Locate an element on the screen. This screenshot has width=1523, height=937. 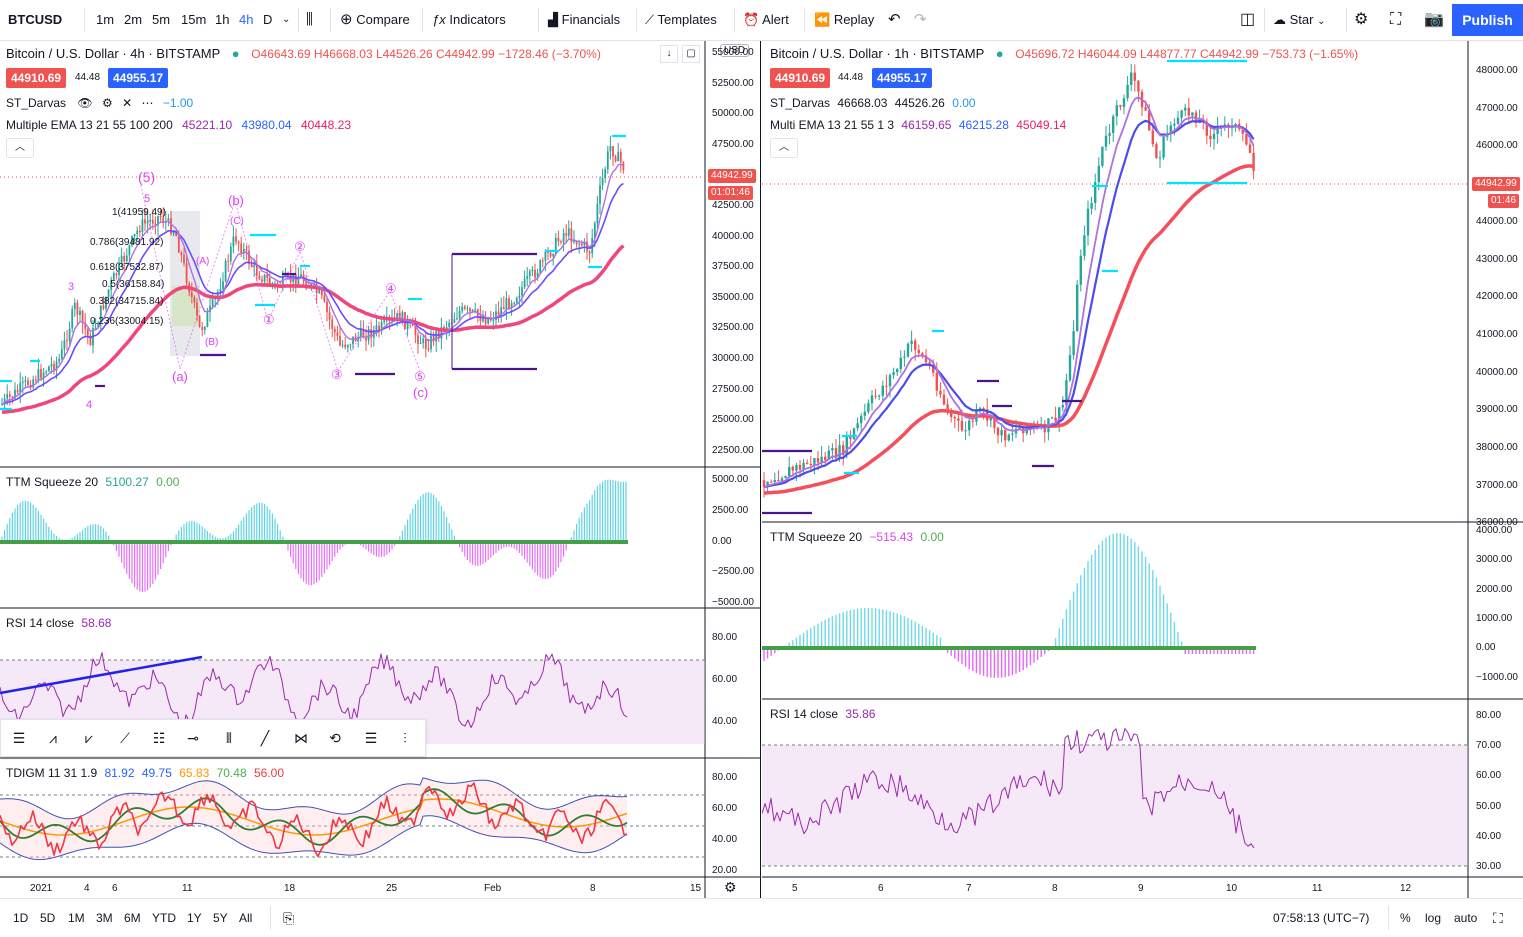
scroll-down-icon: ↓ is located at coordinates (669, 54).